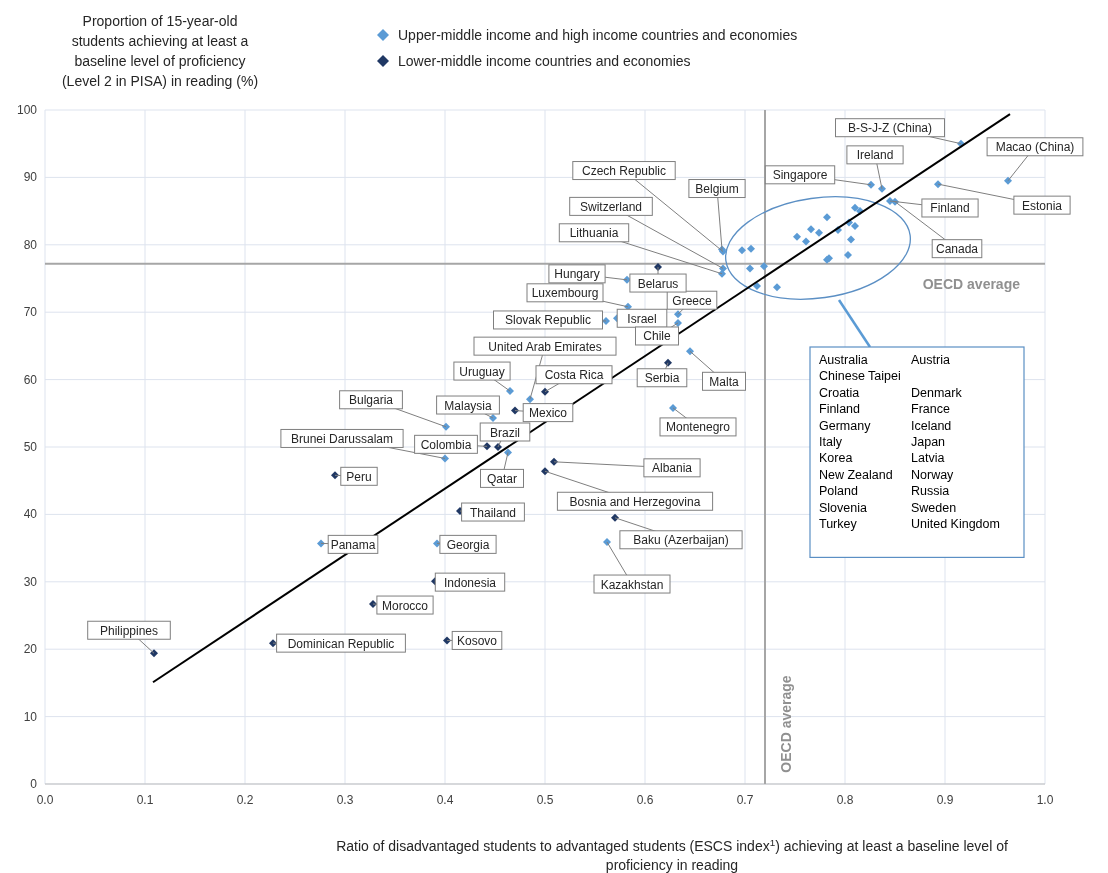 This screenshot has height=873, width=1108. Describe the element at coordinates (545, 800) in the screenshot. I see `x-tick-label: 0.5` at that location.